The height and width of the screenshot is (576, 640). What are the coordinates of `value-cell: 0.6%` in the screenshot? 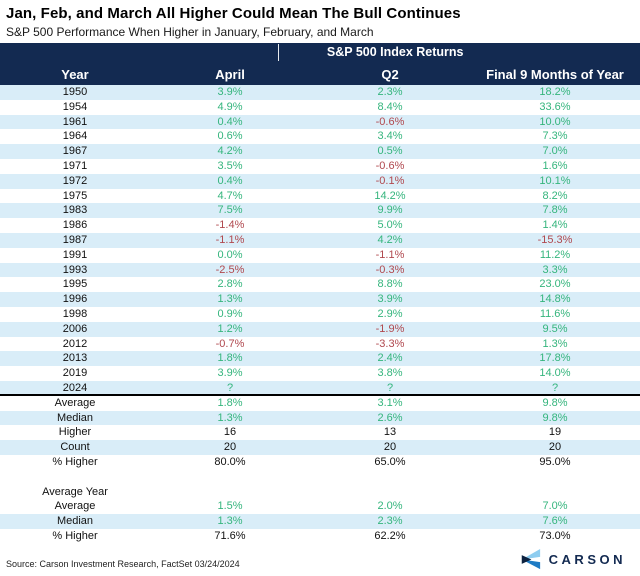 It's located at (230, 136).